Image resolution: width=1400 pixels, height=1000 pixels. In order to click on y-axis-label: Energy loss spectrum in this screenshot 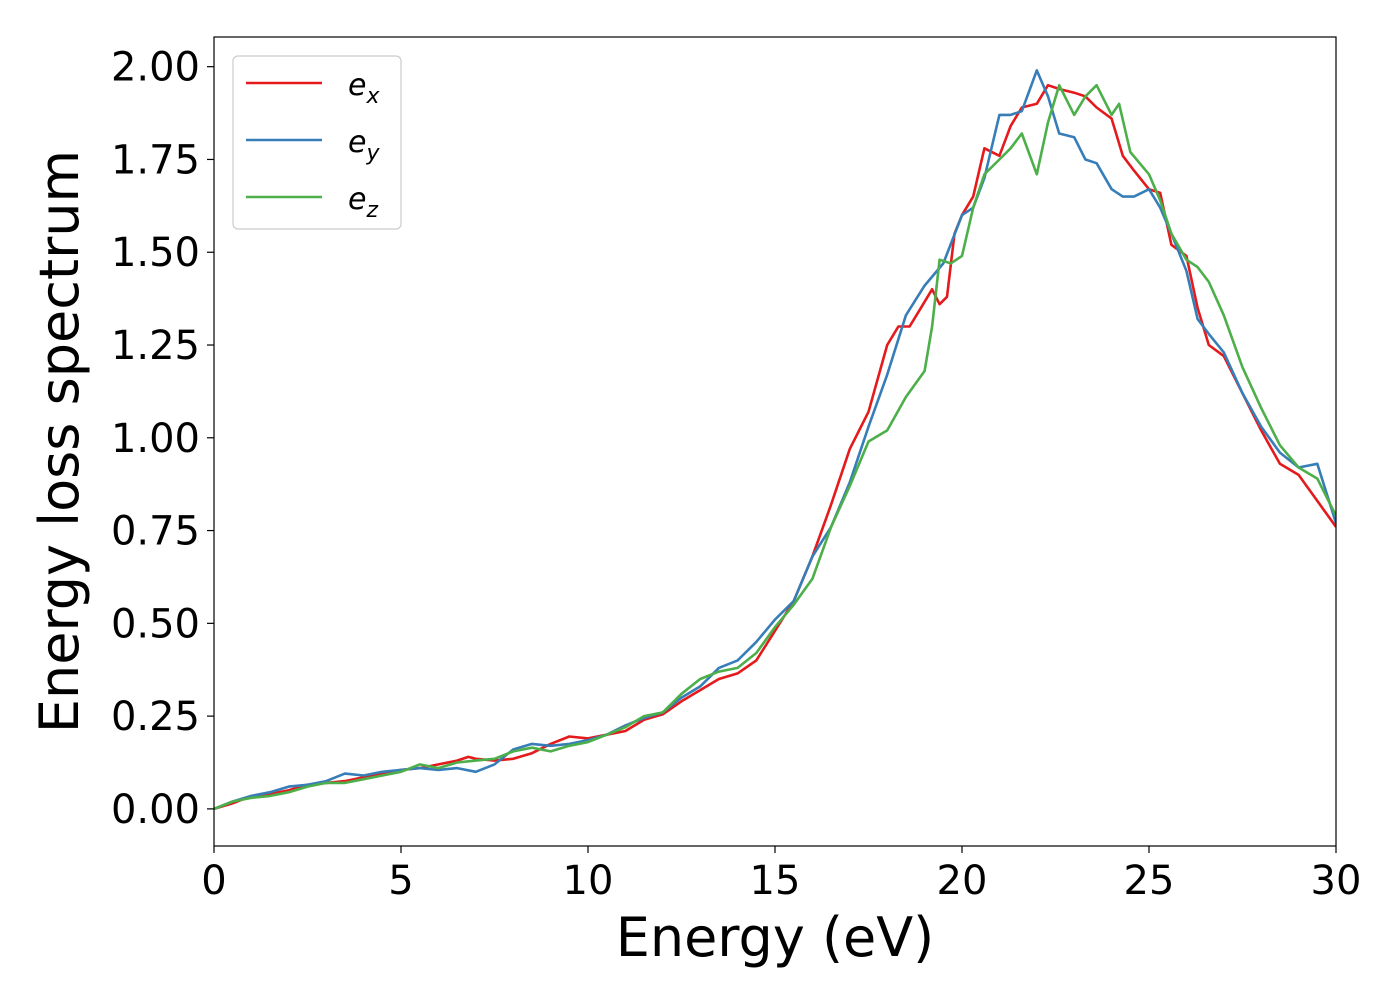, I will do `click(59, 441)`.